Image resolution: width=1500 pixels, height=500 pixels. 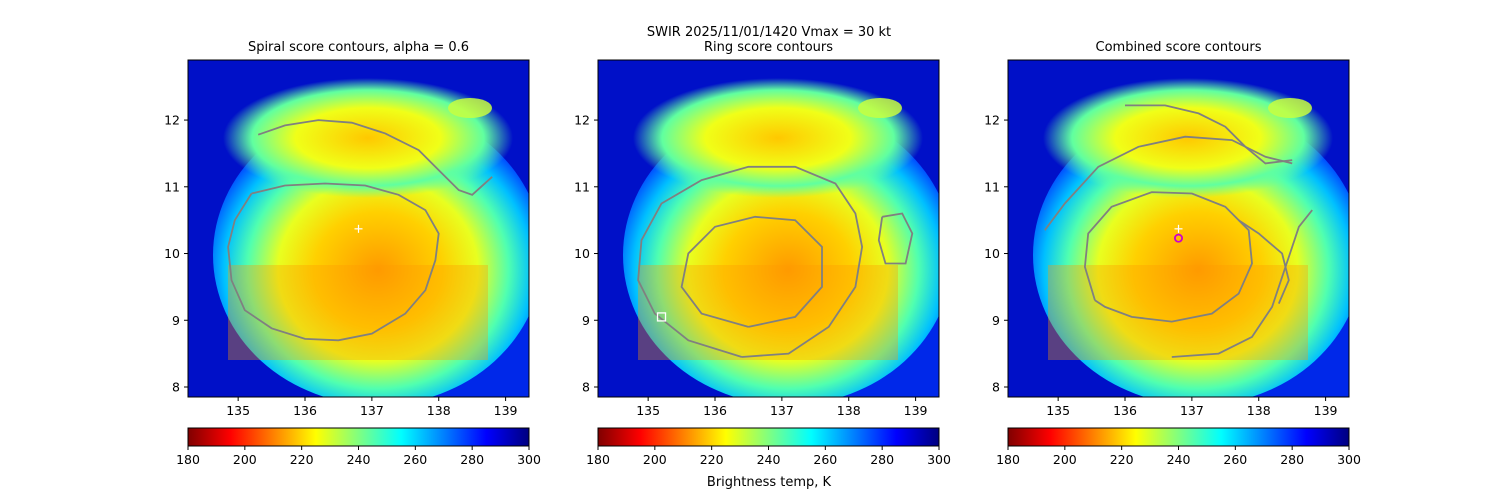 I want to click on panel-title: Combined score contours, so click(x=1179, y=47).